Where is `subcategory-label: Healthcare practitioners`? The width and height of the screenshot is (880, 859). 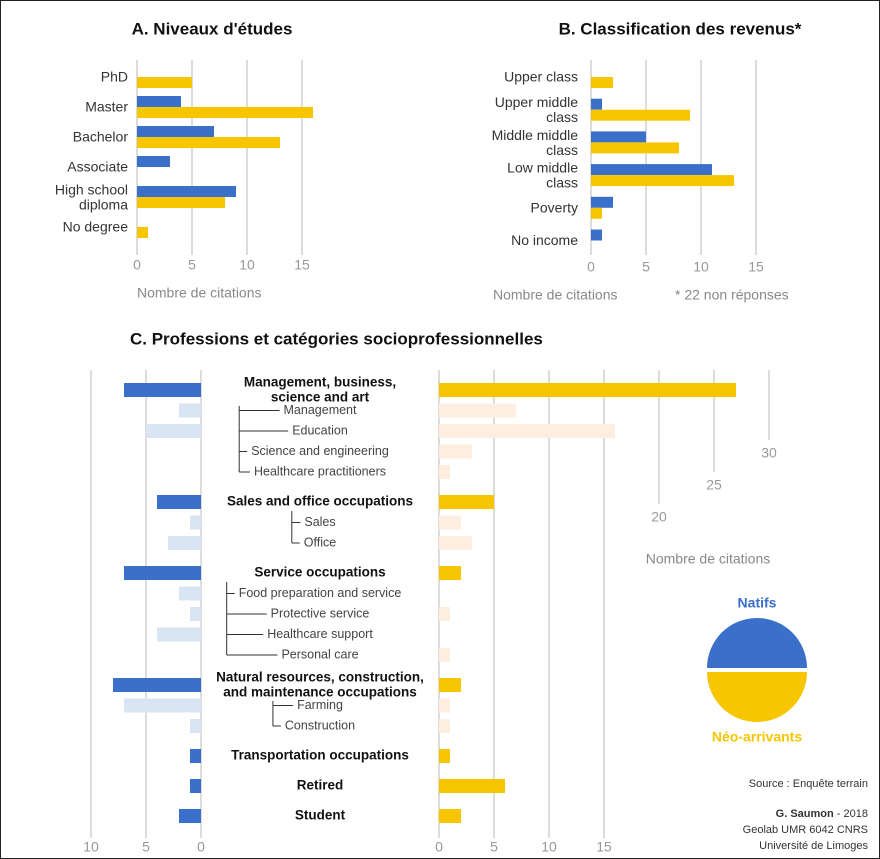
subcategory-label: Healthcare practitioners is located at coordinates (320, 471).